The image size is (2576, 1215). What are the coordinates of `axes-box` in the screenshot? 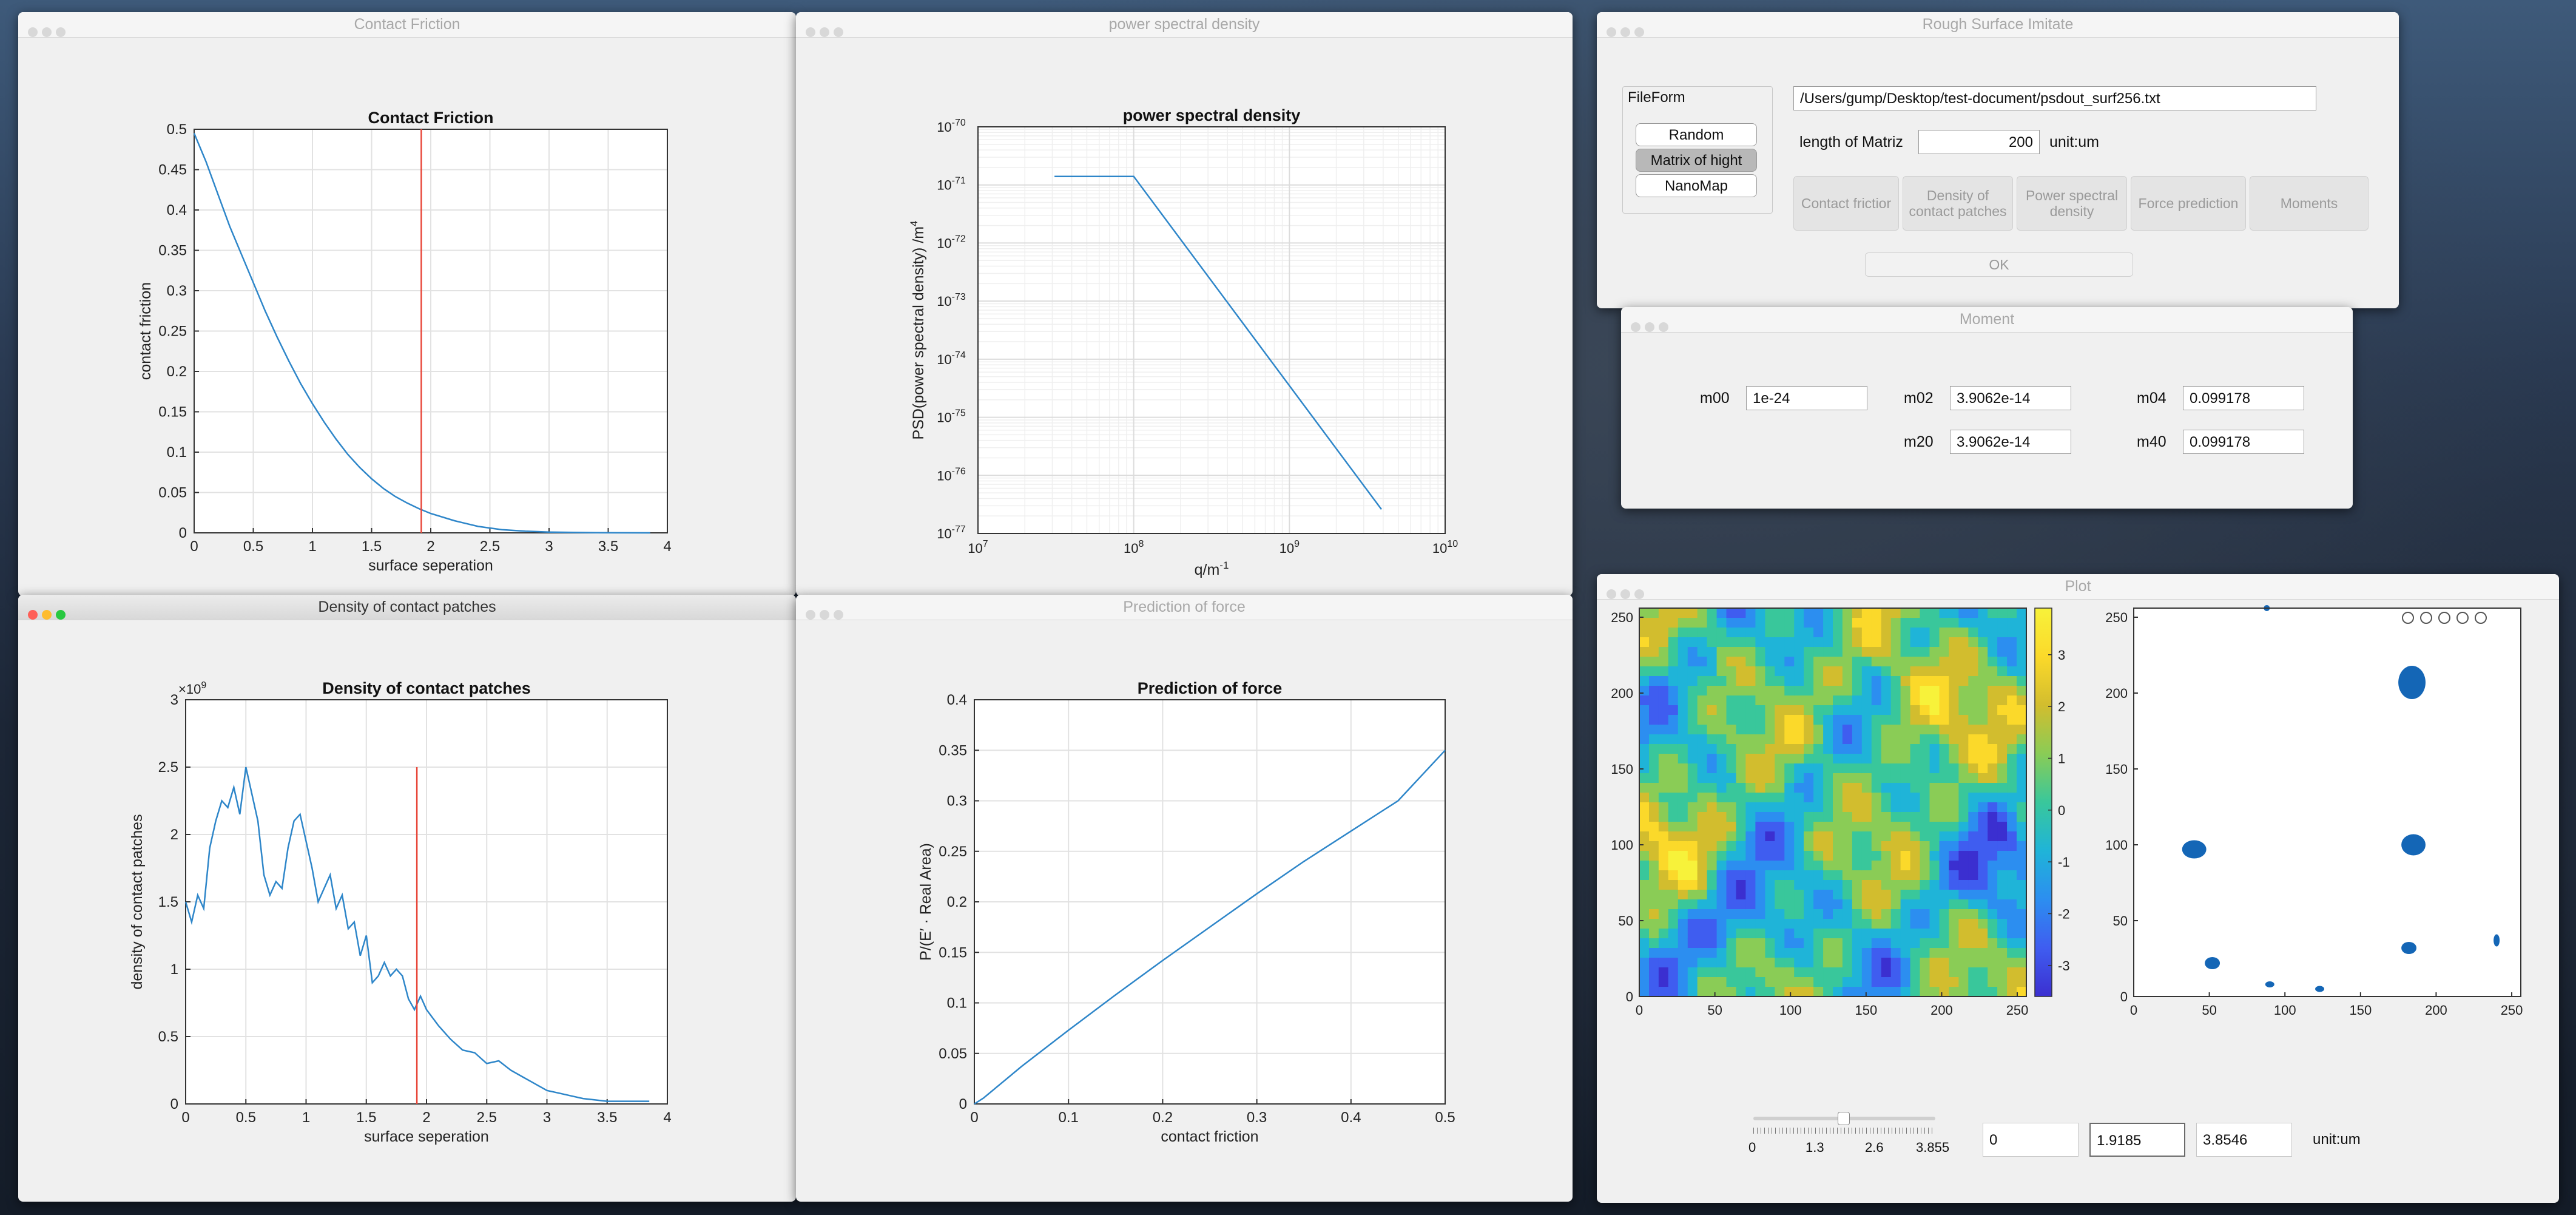 It's located at (431, 331).